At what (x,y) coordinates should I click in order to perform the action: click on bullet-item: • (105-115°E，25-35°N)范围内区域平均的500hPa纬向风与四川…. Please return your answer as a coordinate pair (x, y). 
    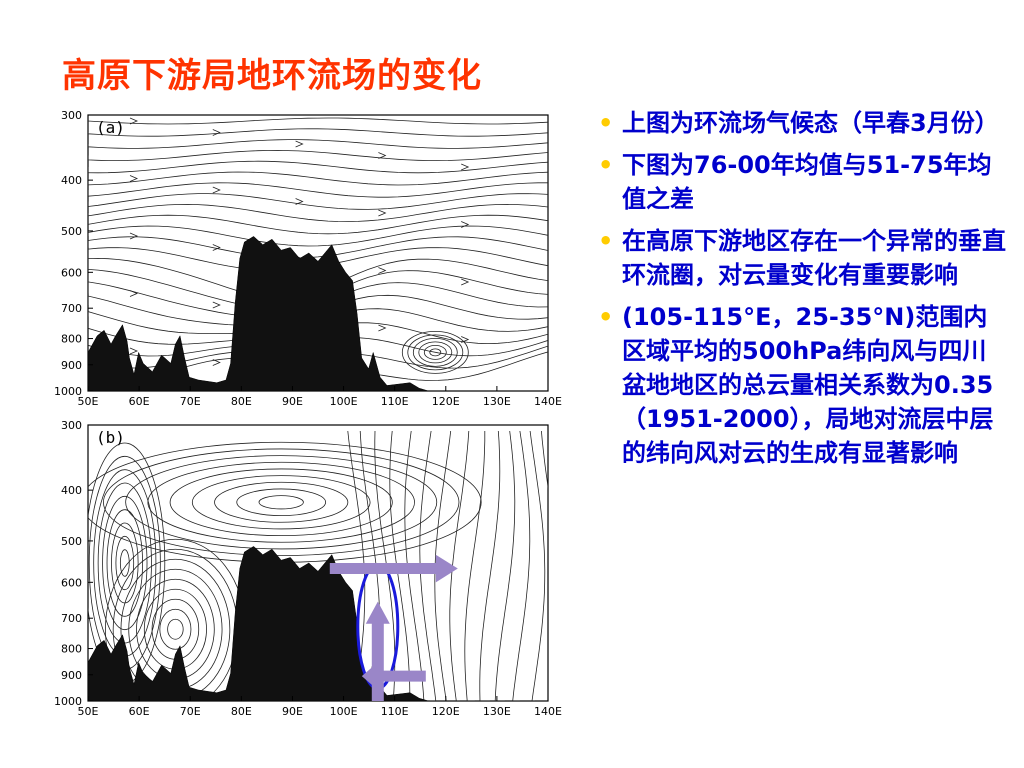
    Looking at the image, I should click on (803, 385).